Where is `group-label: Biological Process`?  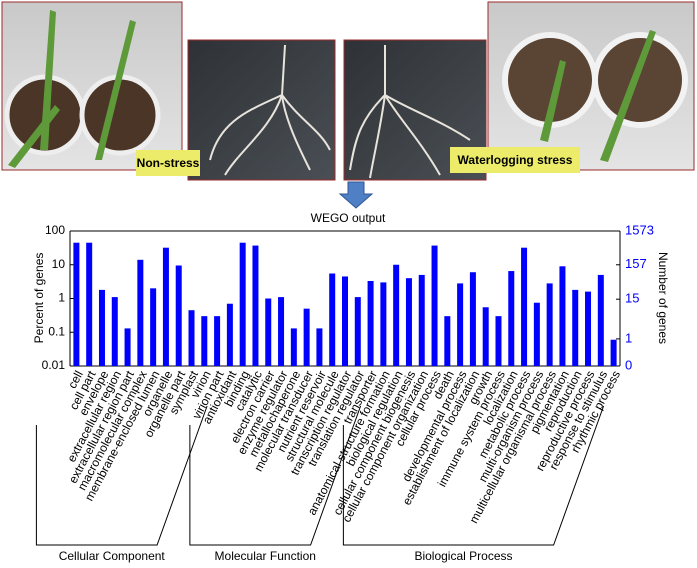
group-label: Biological Process is located at coordinates (463, 556).